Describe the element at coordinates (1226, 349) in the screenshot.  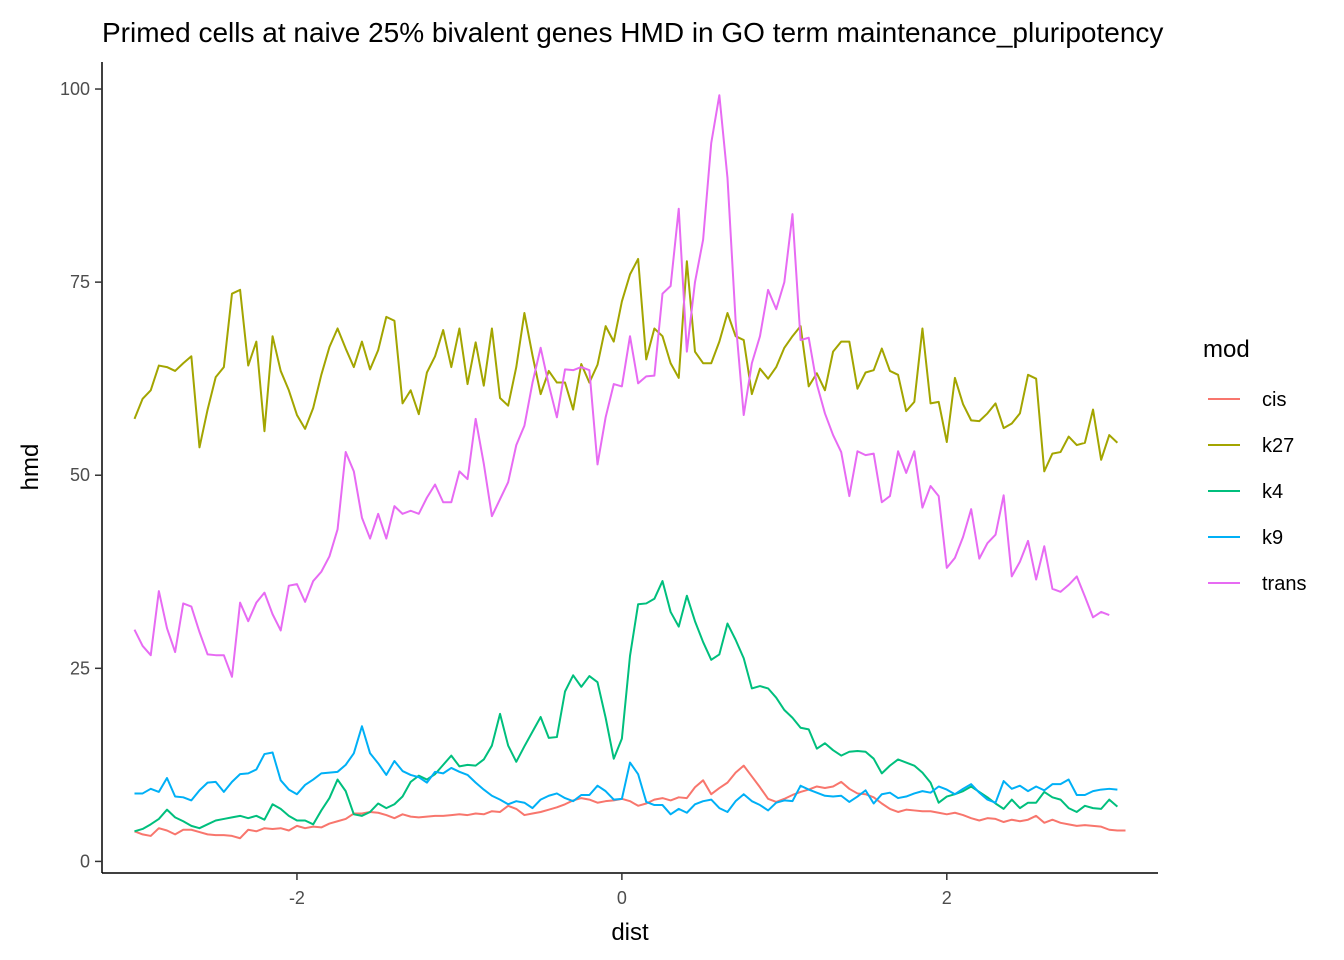
I see `legend-title: mod` at that location.